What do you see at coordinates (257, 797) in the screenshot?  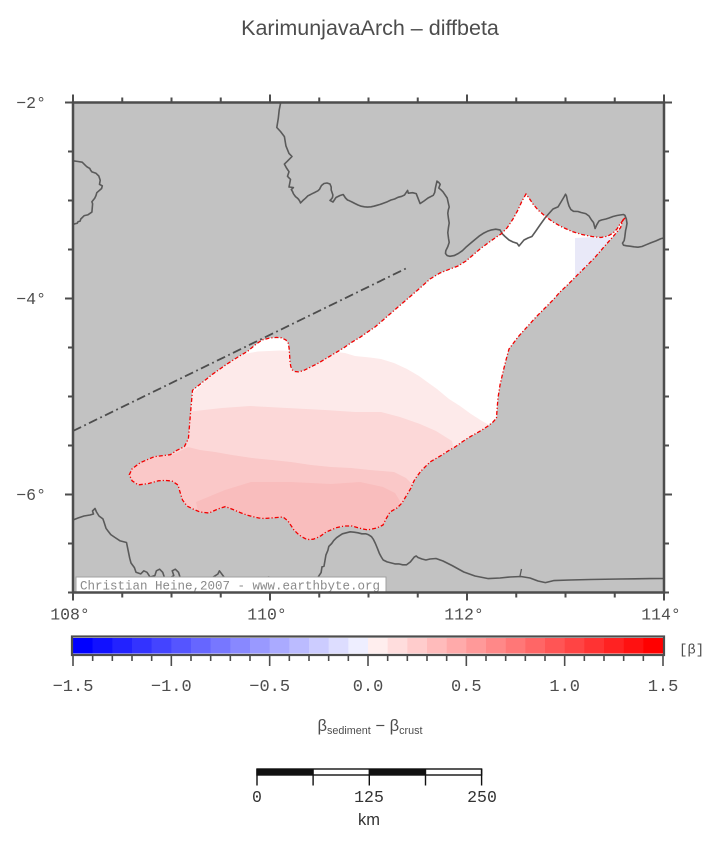 I see `svg-text: 0` at bounding box center [257, 797].